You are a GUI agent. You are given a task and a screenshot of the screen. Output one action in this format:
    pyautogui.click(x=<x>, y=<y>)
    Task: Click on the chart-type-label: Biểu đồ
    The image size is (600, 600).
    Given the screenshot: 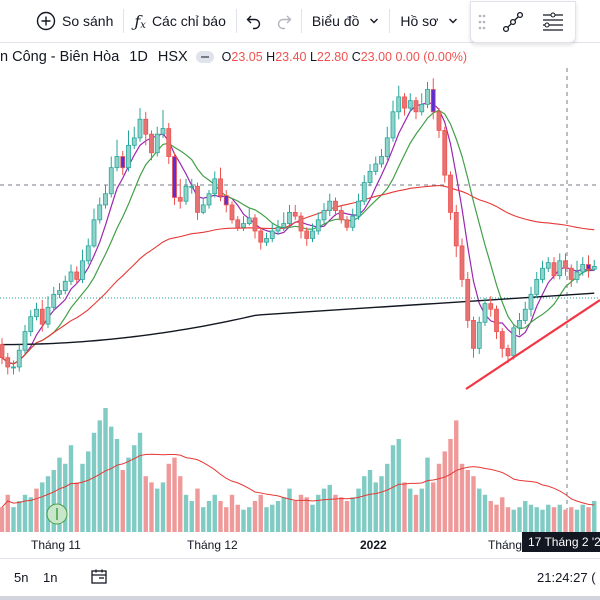 What is the action you would take?
    pyautogui.click(x=335, y=21)
    